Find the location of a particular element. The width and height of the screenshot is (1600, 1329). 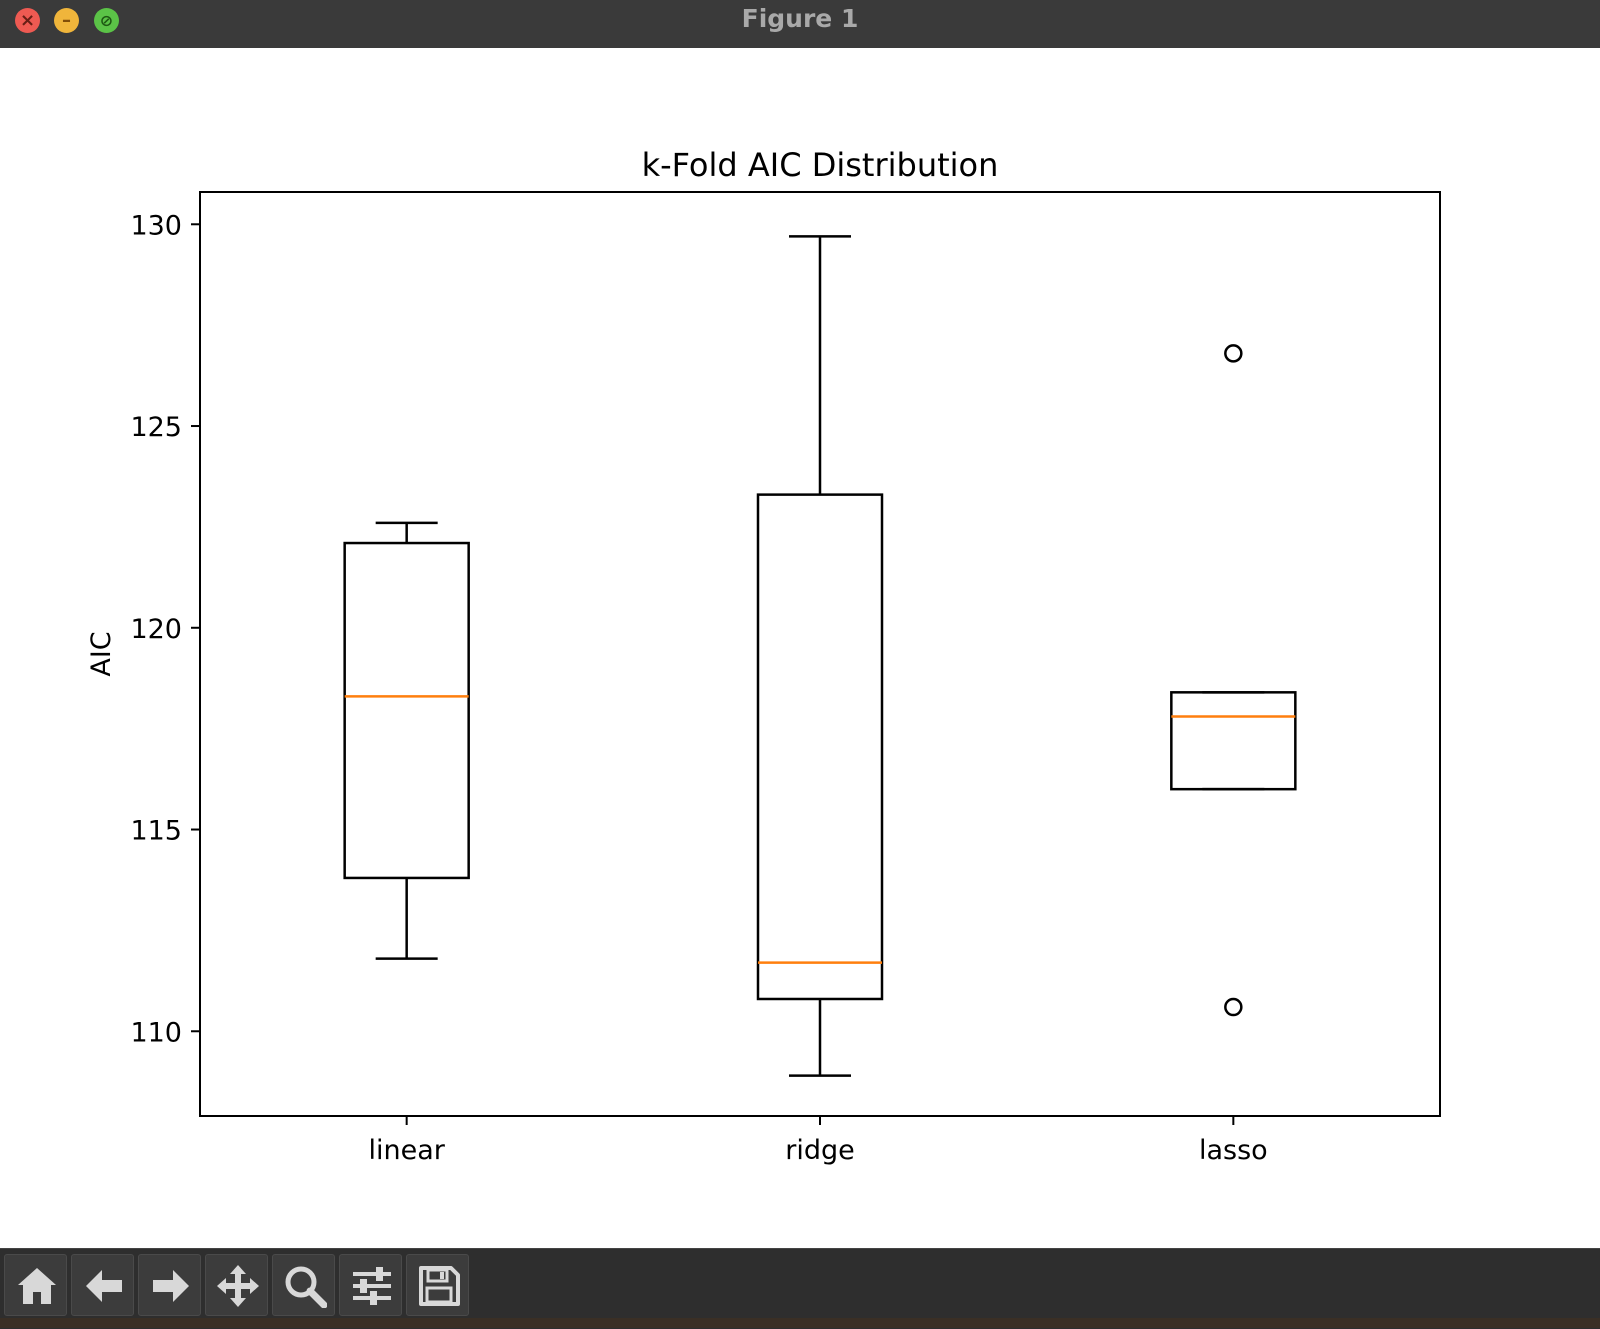

sliders-icon is located at coordinates (372, 1286).